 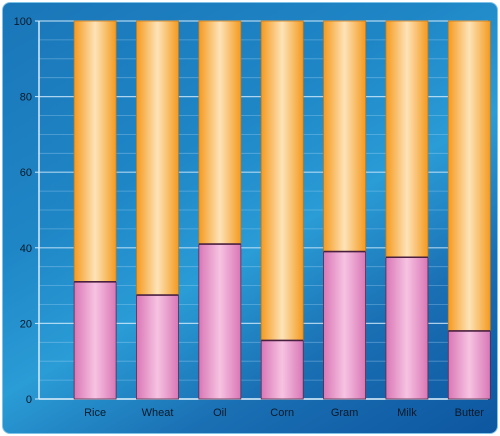 What do you see at coordinates (95, 413) in the screenshot?
I see `x-category-label: Rice` at bounding box center [95, 413].